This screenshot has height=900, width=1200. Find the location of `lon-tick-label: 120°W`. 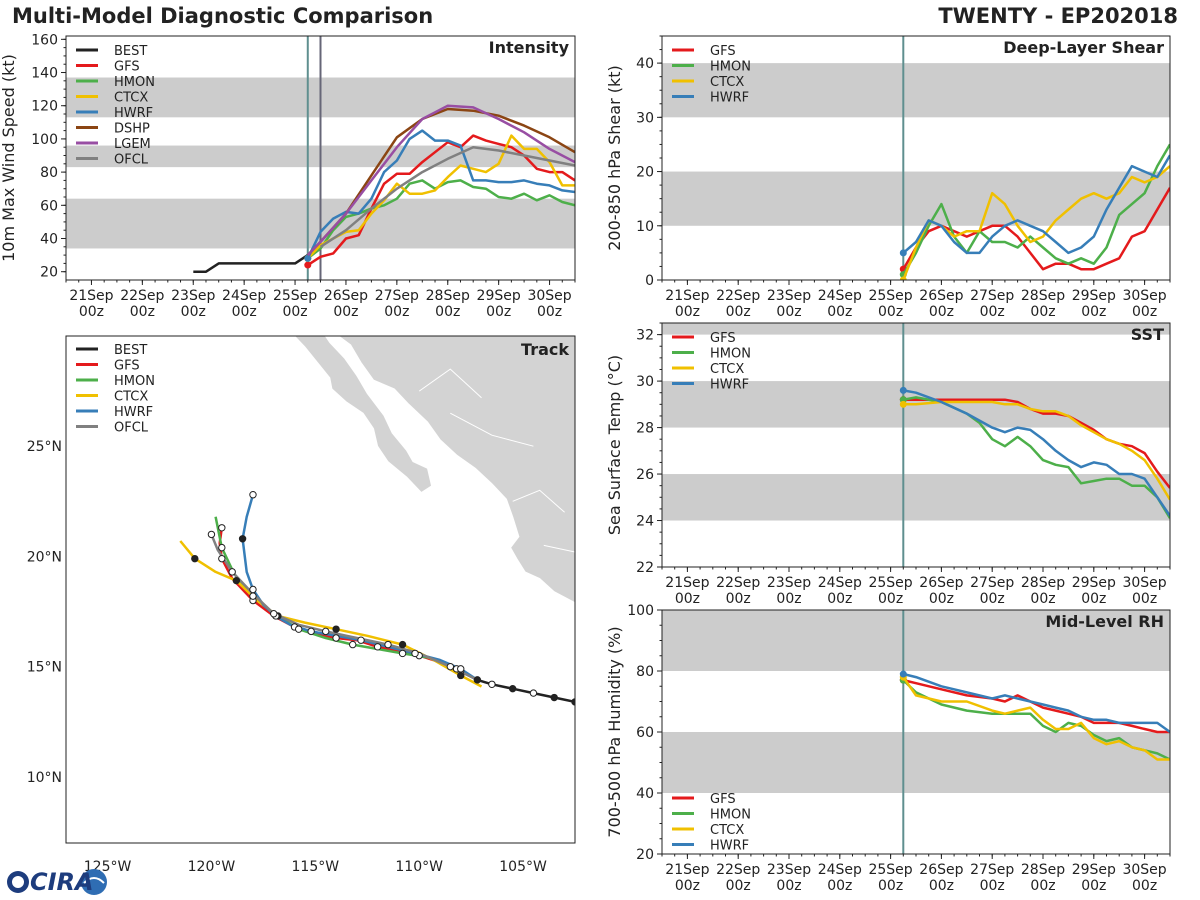

lon-tick-label: 120°W is located at coordinates (212, 867).